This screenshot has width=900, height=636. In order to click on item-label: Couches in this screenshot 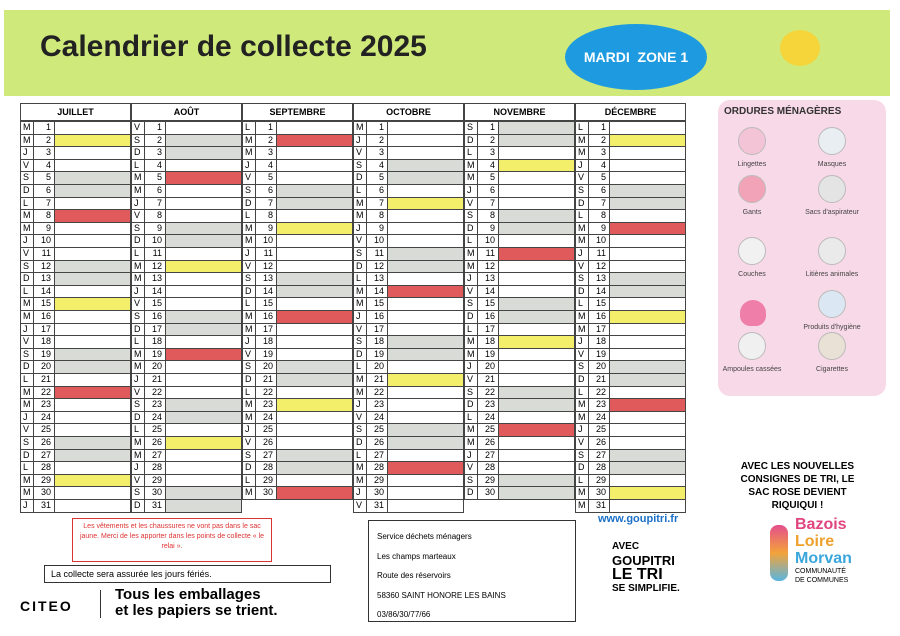, I will do `click(752, 274)`.